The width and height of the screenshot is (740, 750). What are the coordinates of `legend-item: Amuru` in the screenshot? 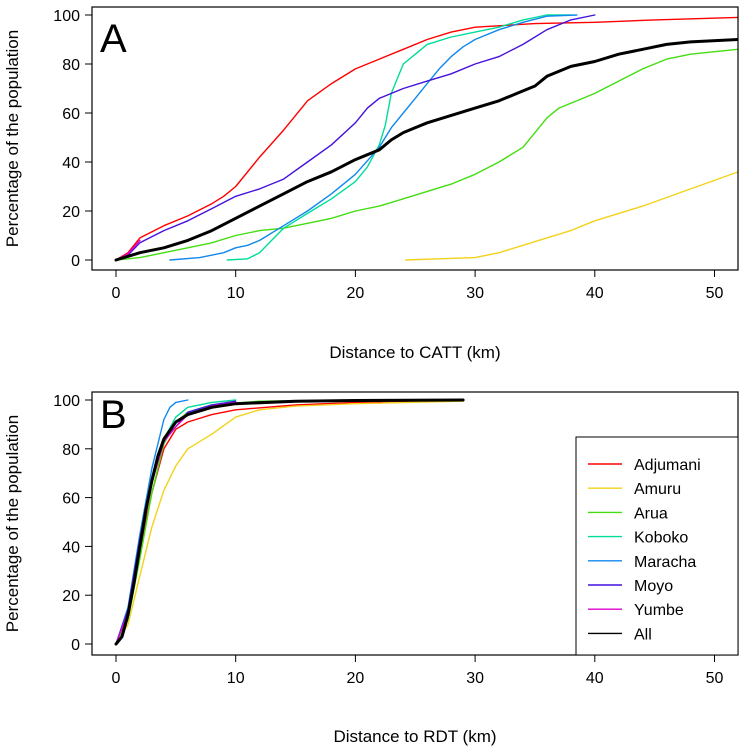 It's located at (634, 489).